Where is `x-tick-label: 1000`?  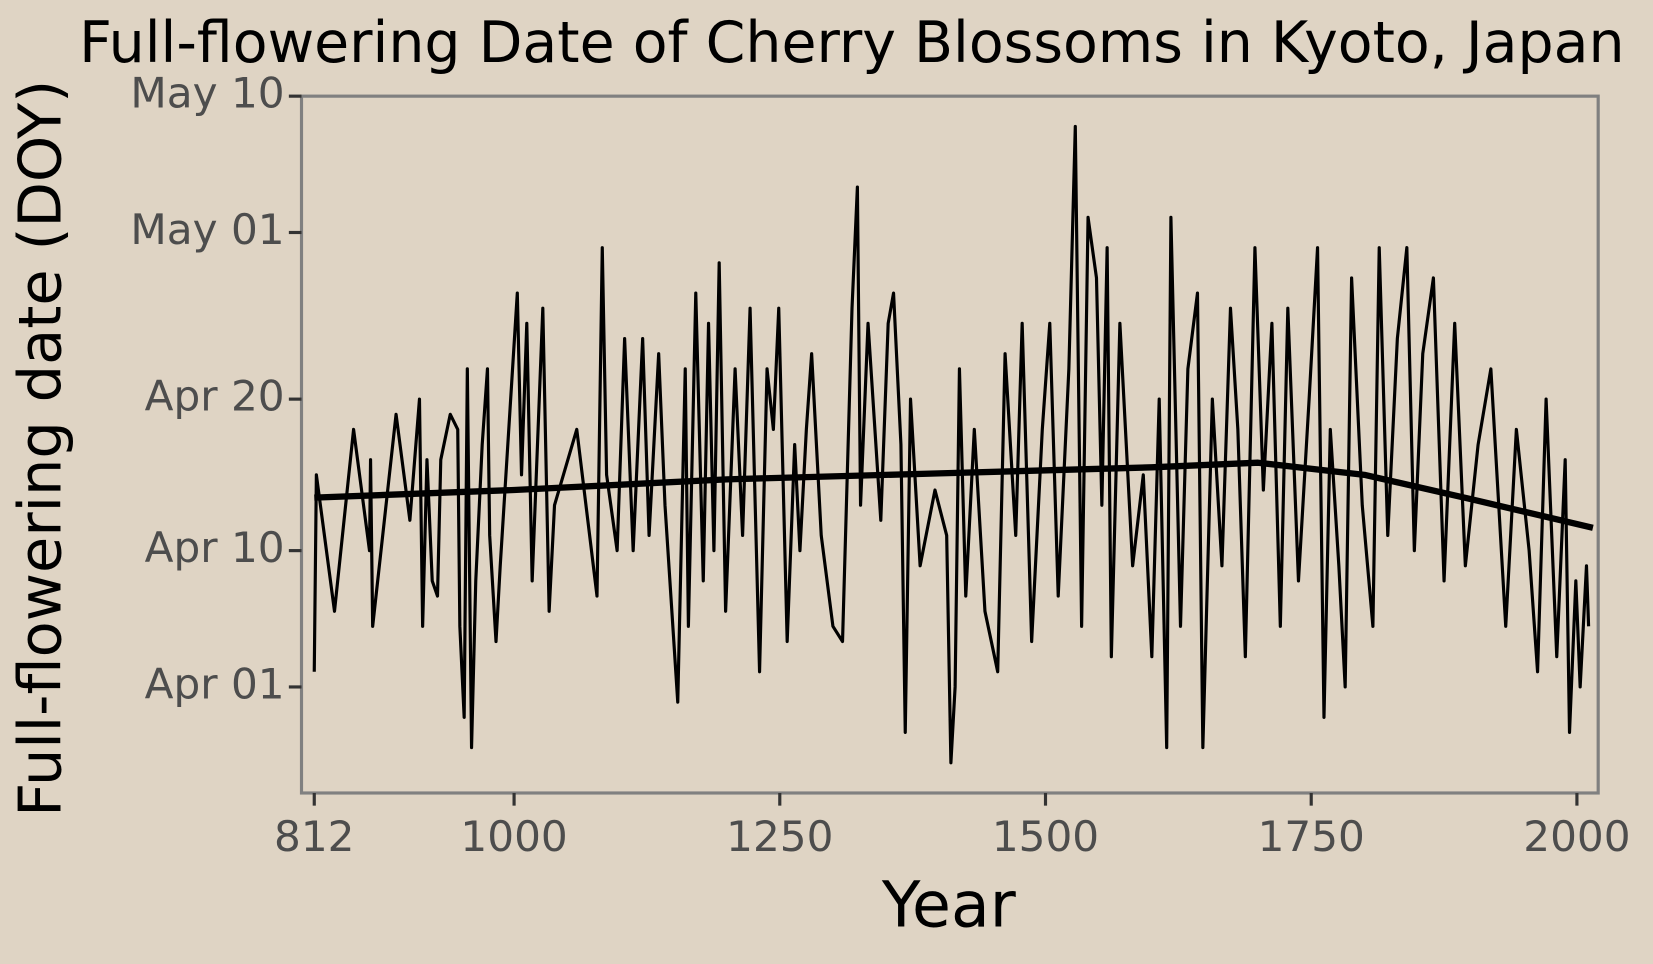 x-tick-label: 1000 is located at coordinates (513, 836).